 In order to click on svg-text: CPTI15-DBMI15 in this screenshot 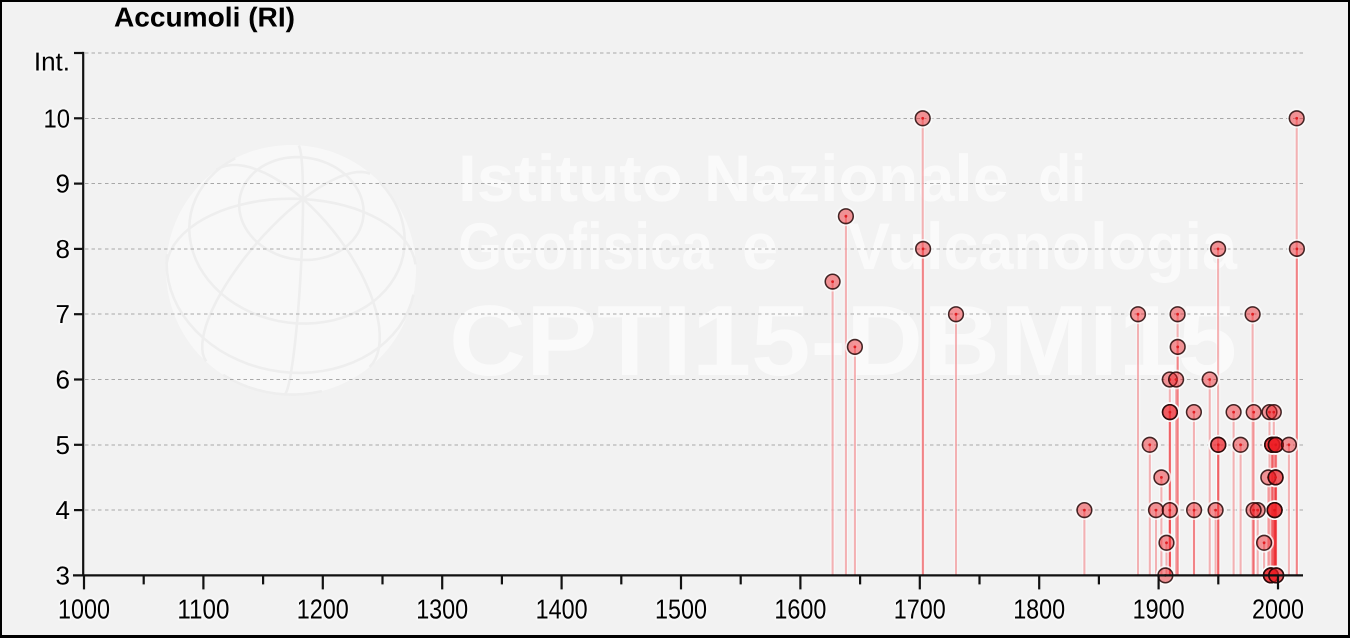, I will do `click(843, 341)`.